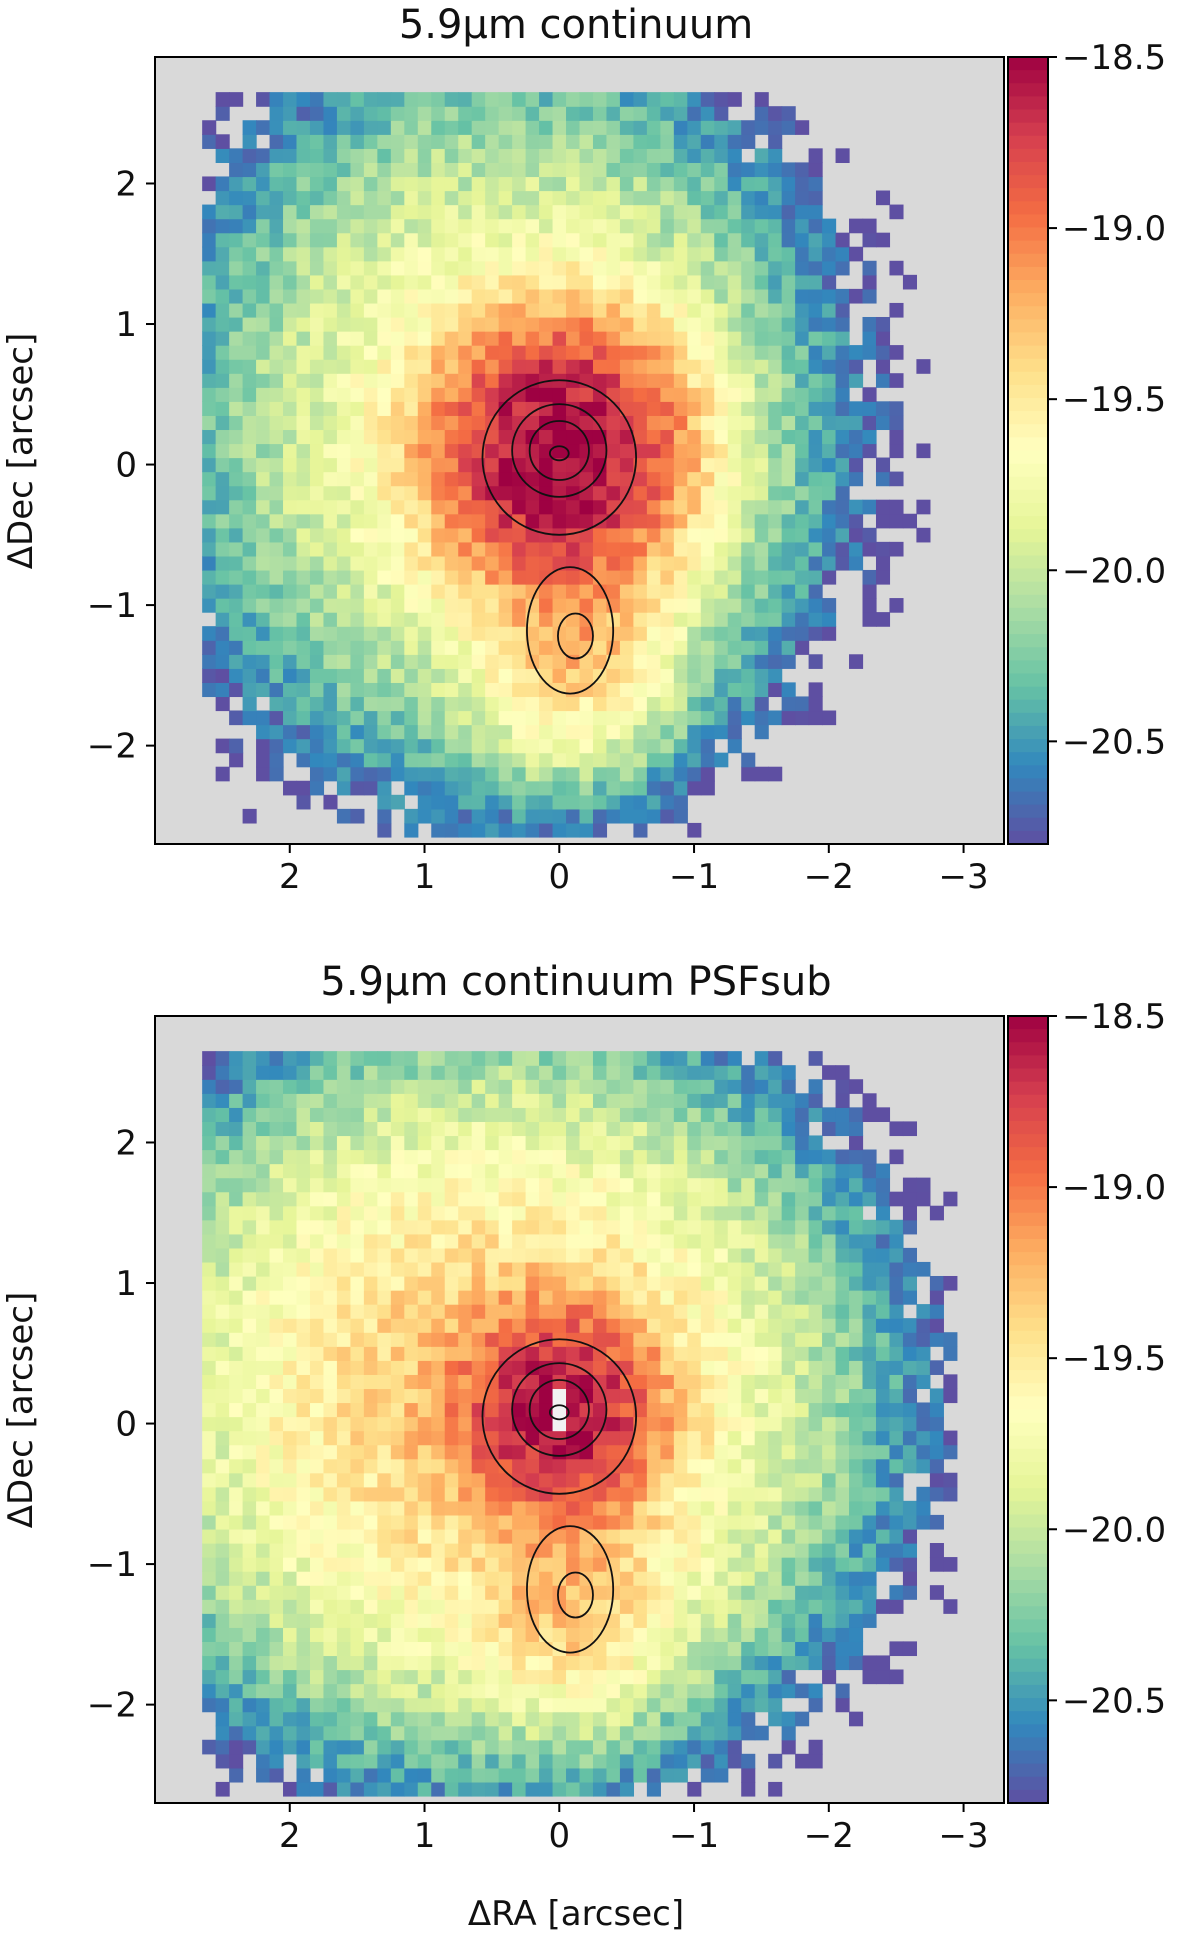 The width and height of the screenshot is (1200, 1937). I want to click on colorbar-segment, so click(1028, 352).